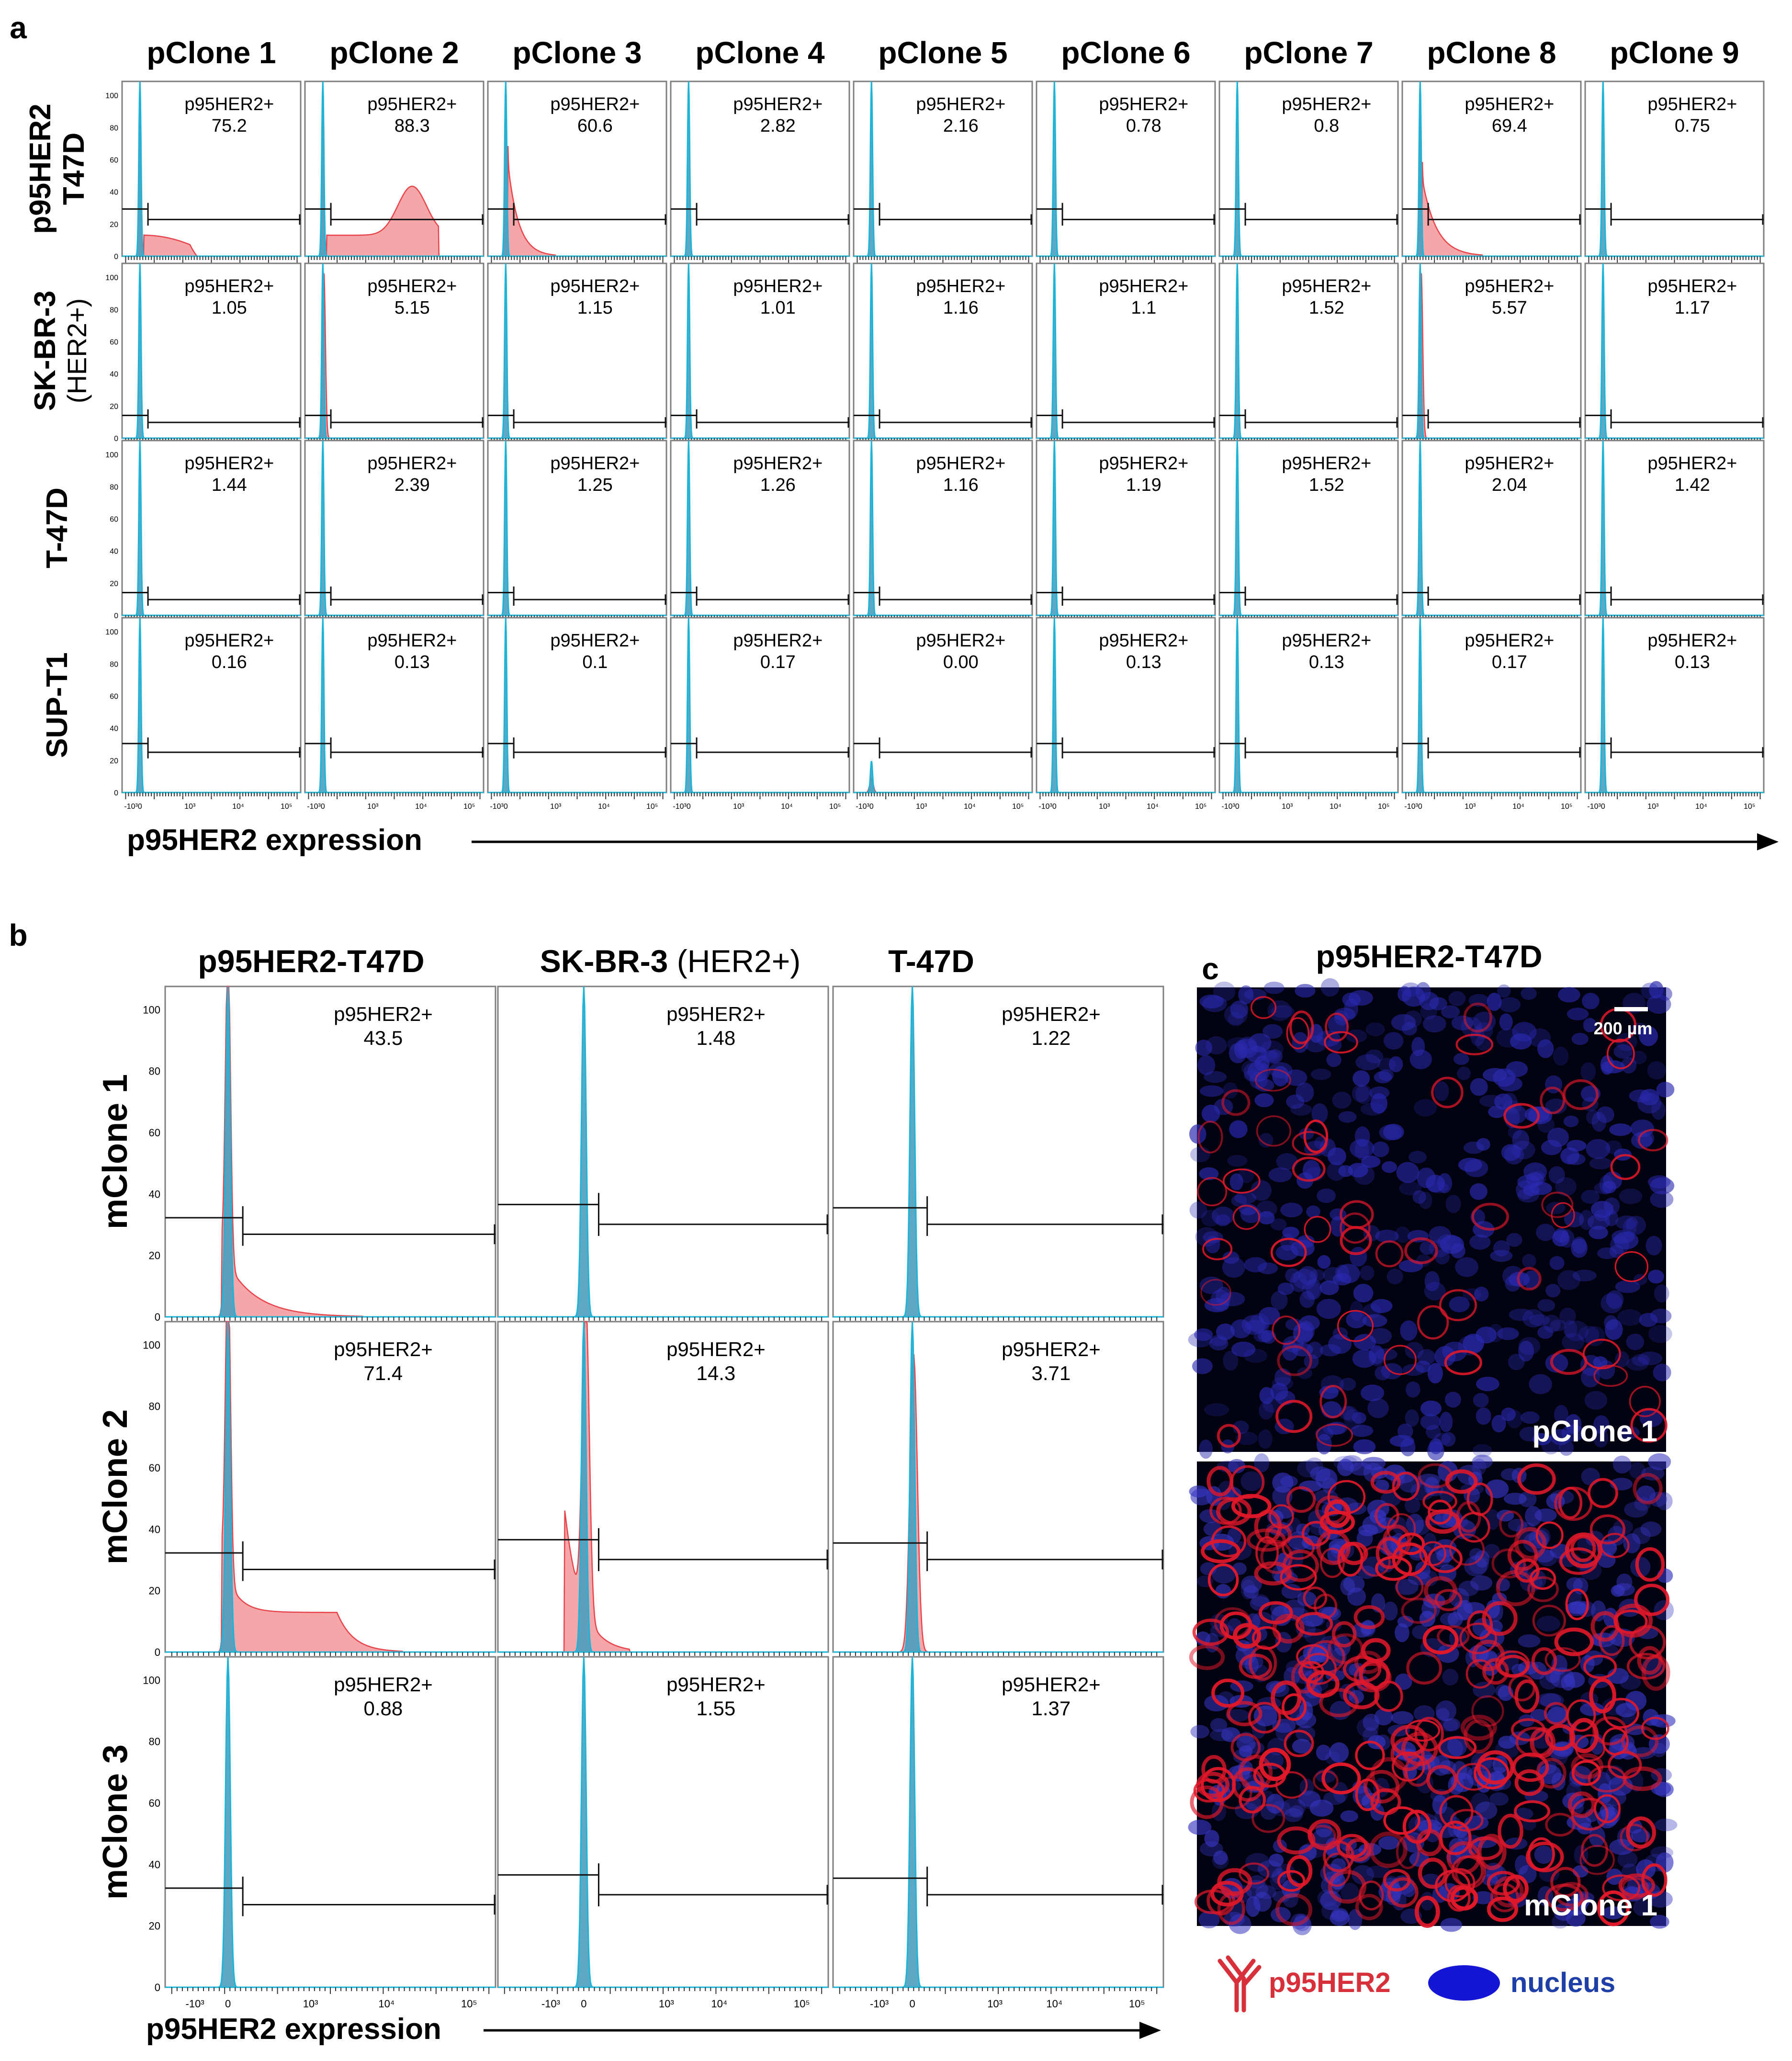  What do you see at coordinates (1150, 2030) in the screenshot?
I see `x-axis-arrowhead` at bounding box center [1150, 2030].